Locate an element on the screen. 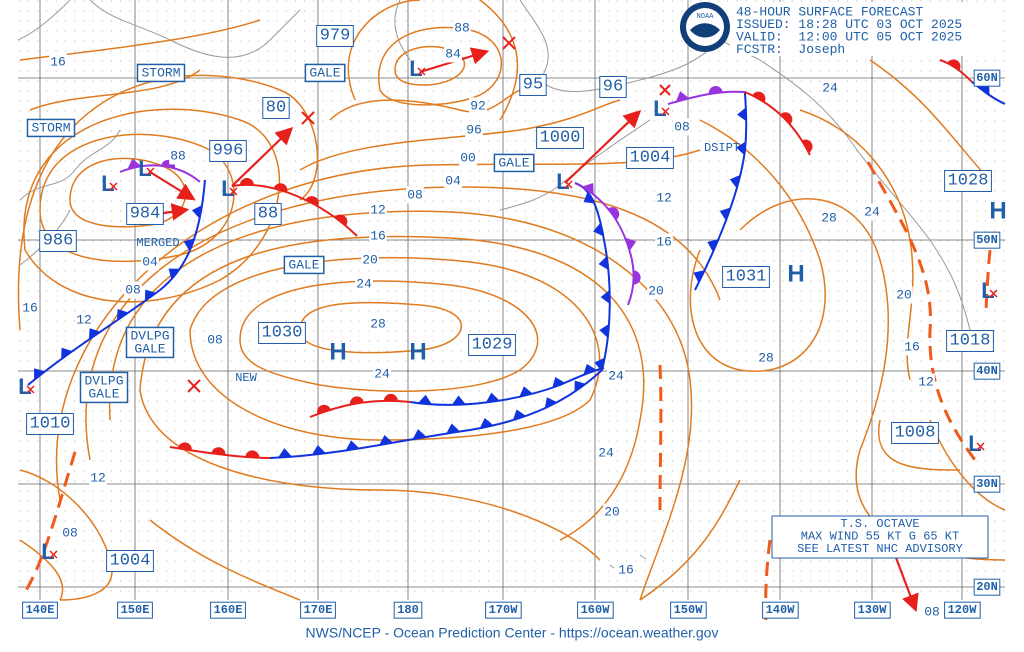 The width and height of the screenshot is (1024, 652). longitude-label: 170E is located at coordinates (318, 610).